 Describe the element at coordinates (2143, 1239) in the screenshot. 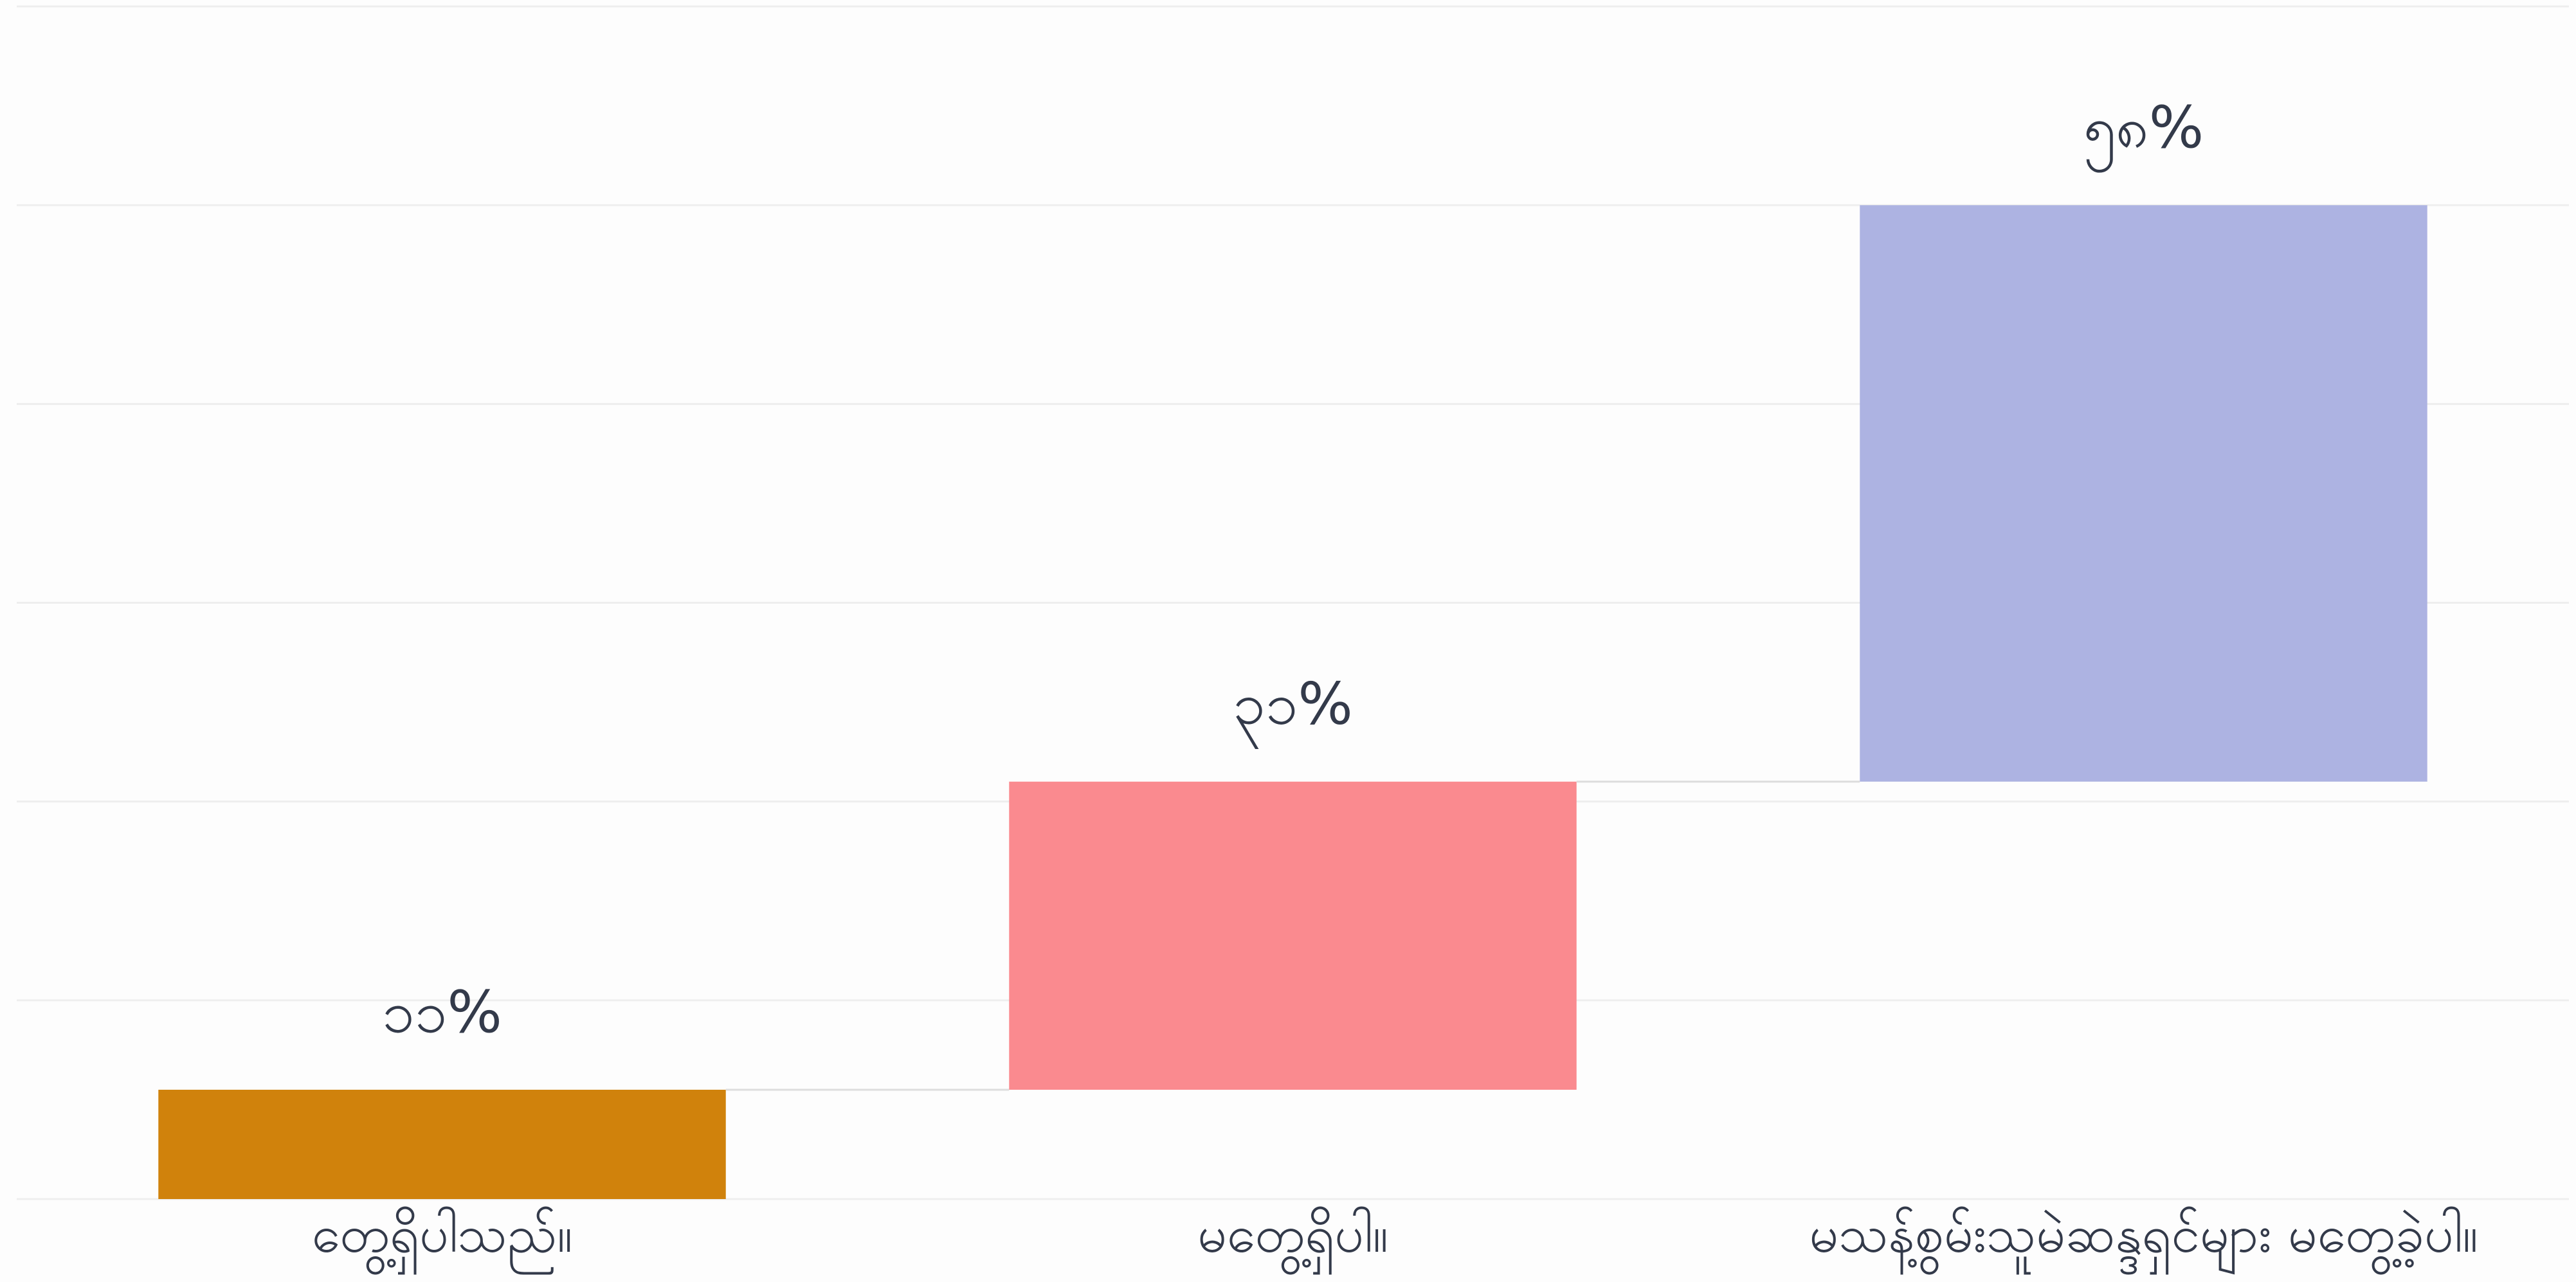

I see `x-tick-label: မသန့်စွမ်းသူမဲဆန္ဒရှင်များ မတွေ့ခဲ့ပါ။` at that location.